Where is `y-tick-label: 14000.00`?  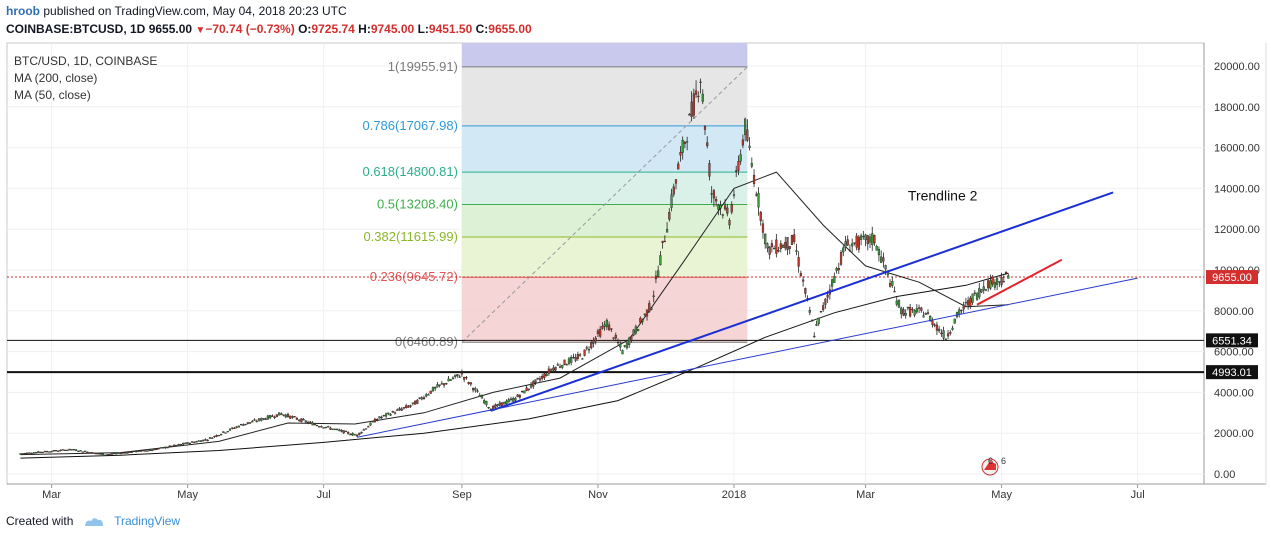
y-tick-label: 14000.00 is located at coordinates (1237, 189).